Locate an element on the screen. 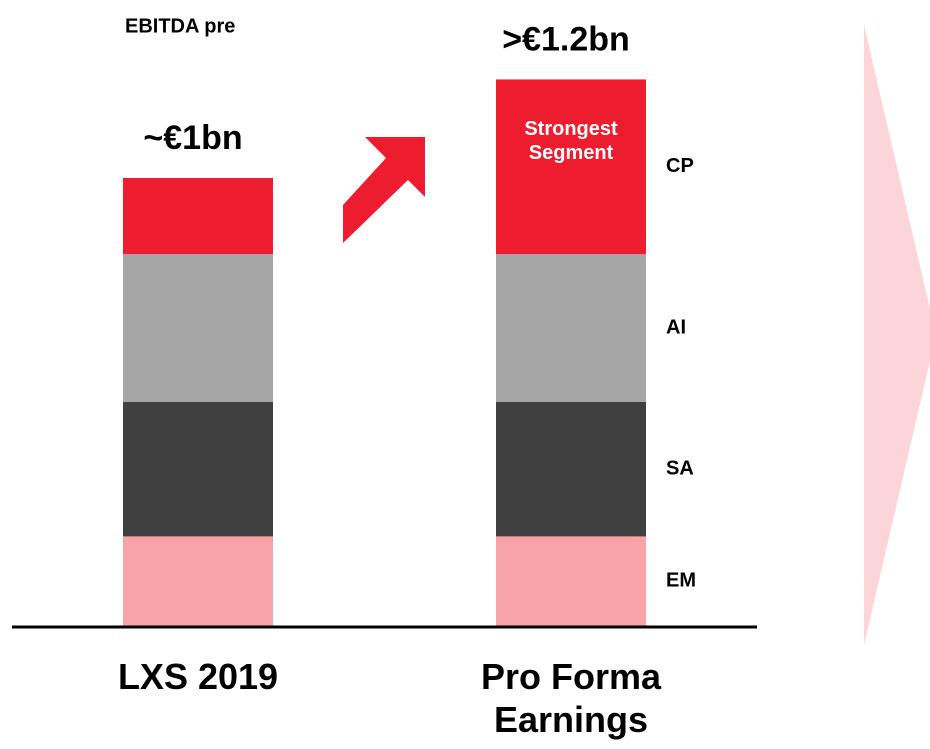 The width and height of the screenshot is (930, 749). x-tick-label: LXS 2019 is located at coordinates (198, 676).